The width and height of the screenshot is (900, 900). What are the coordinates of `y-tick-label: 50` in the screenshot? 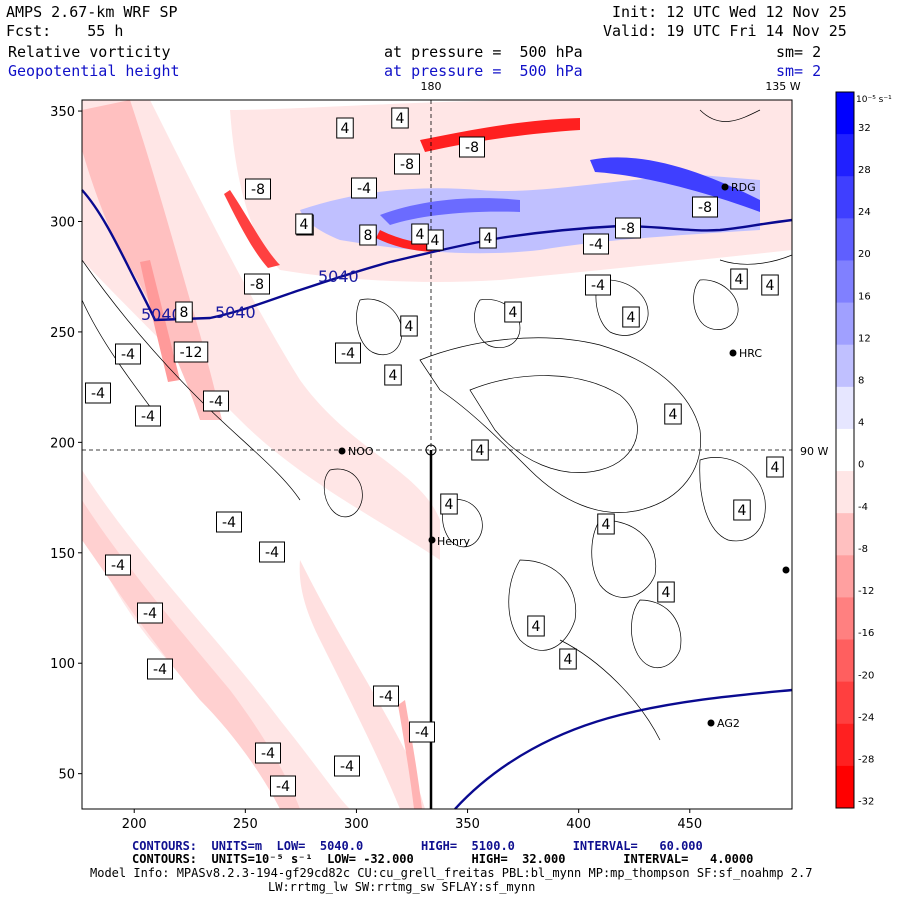 It's located at (66, 775).